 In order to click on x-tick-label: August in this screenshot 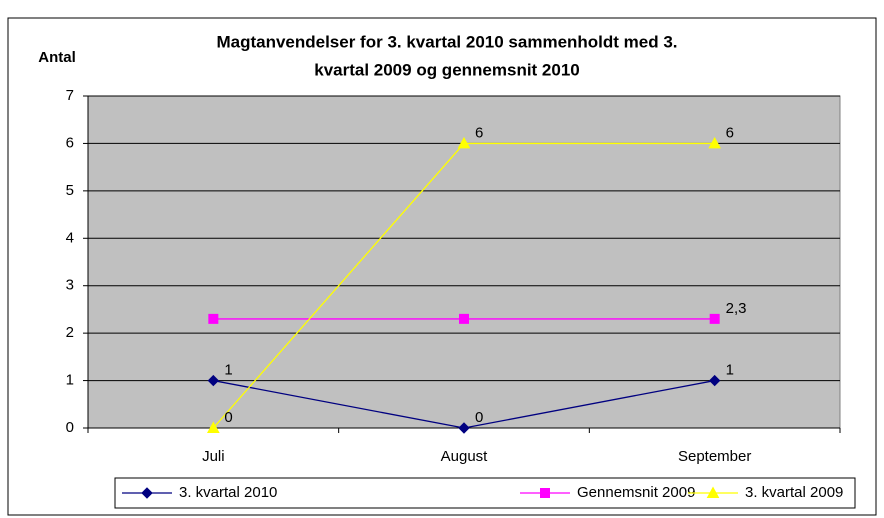, I will do `click(465, 456)`.